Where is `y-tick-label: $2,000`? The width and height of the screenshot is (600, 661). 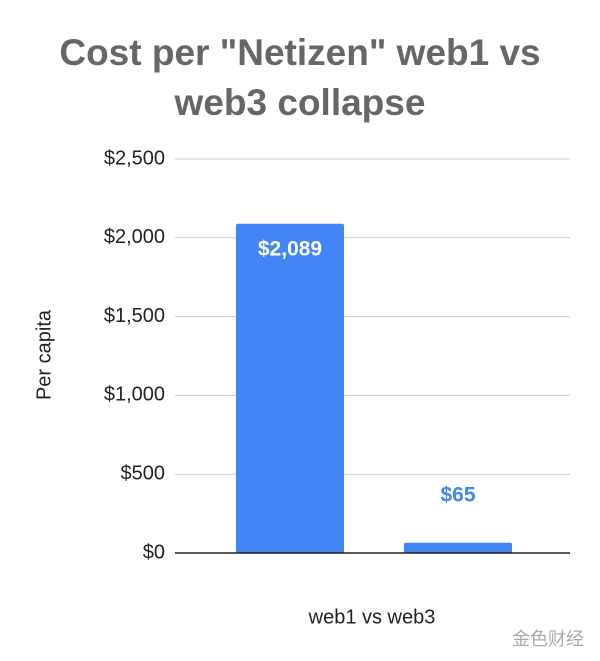 y-tick-label: $2,000 is located at coordinates (134, 237).